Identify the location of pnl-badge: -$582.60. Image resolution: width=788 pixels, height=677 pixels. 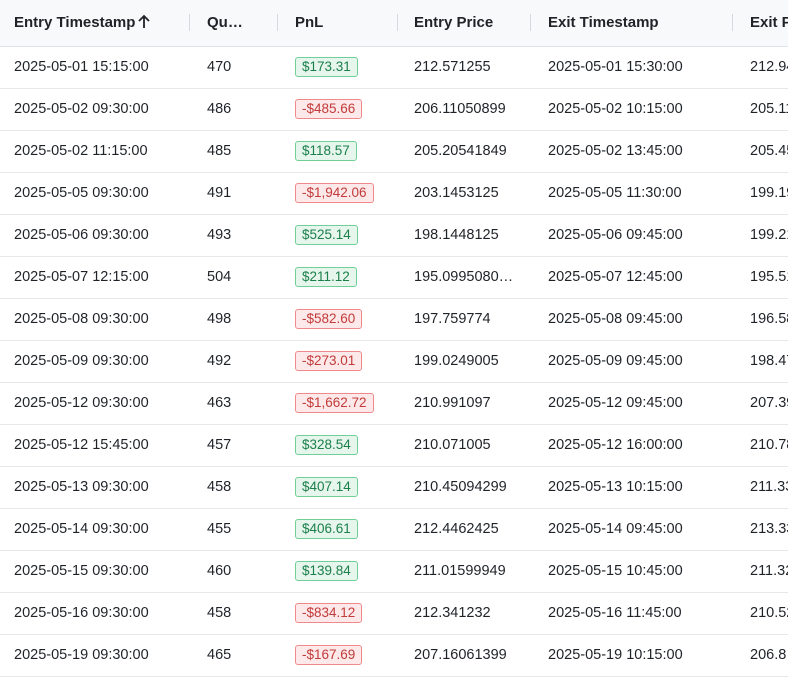
(329, 319).